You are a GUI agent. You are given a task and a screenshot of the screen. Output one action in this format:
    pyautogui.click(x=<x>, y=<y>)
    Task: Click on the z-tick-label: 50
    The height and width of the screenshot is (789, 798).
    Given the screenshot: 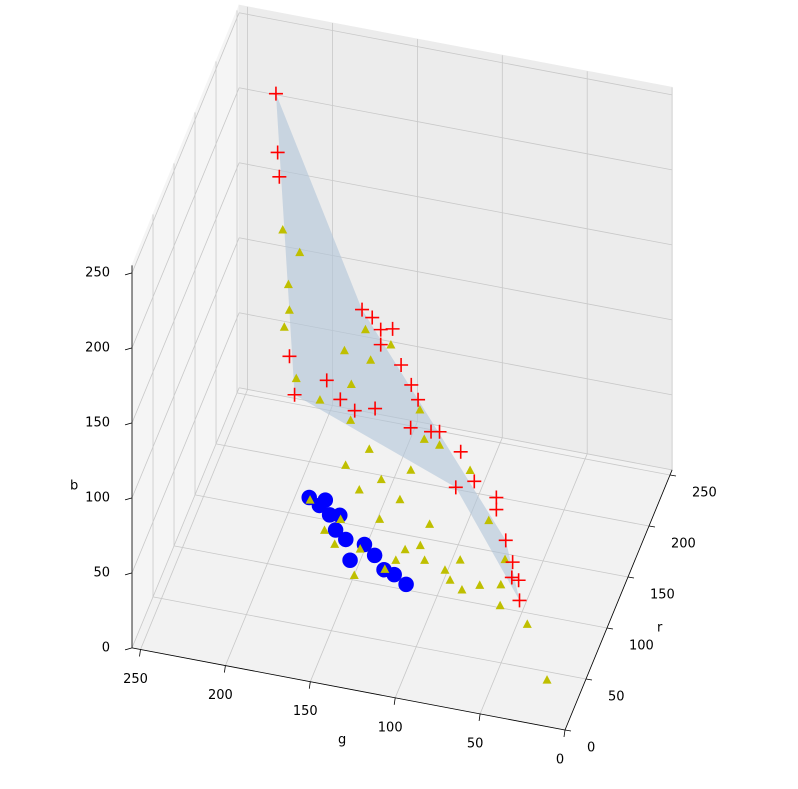 What is the action you would take?
    pyautogui.click(x=101, y=572)
    